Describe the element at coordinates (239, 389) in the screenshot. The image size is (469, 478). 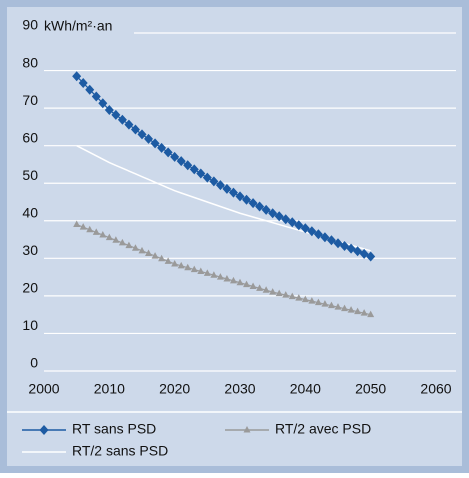
I see `x-tick-label: 2030` at that location.